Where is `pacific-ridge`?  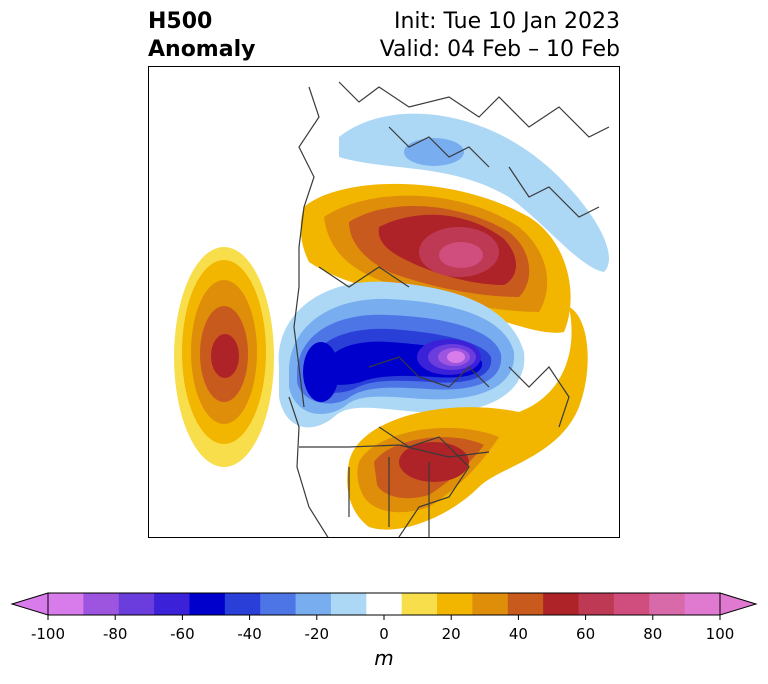
pacific-ridge is located at coordinates (224, 357).